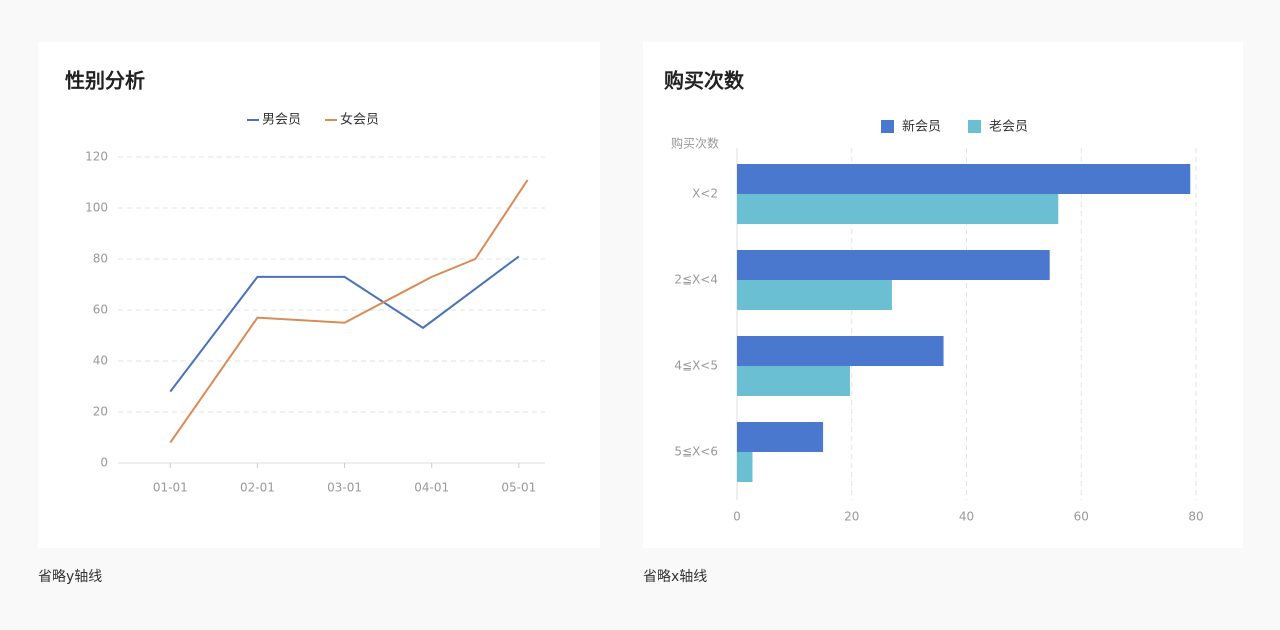 This screenshot has height=630, width=1280. What do you see at coordinates (344, 488) in the screenshot?
I see `x-tick-label: 03-01` at bounding box center [344, 488].